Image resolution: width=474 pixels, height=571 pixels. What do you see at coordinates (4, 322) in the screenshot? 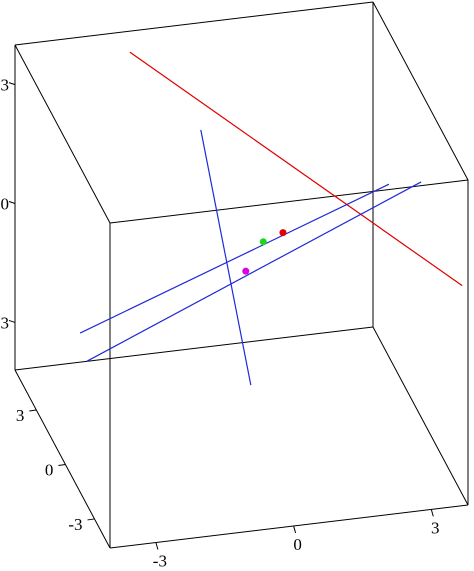
I see `z-tick-label: -3` at bounding box center [4, 322].